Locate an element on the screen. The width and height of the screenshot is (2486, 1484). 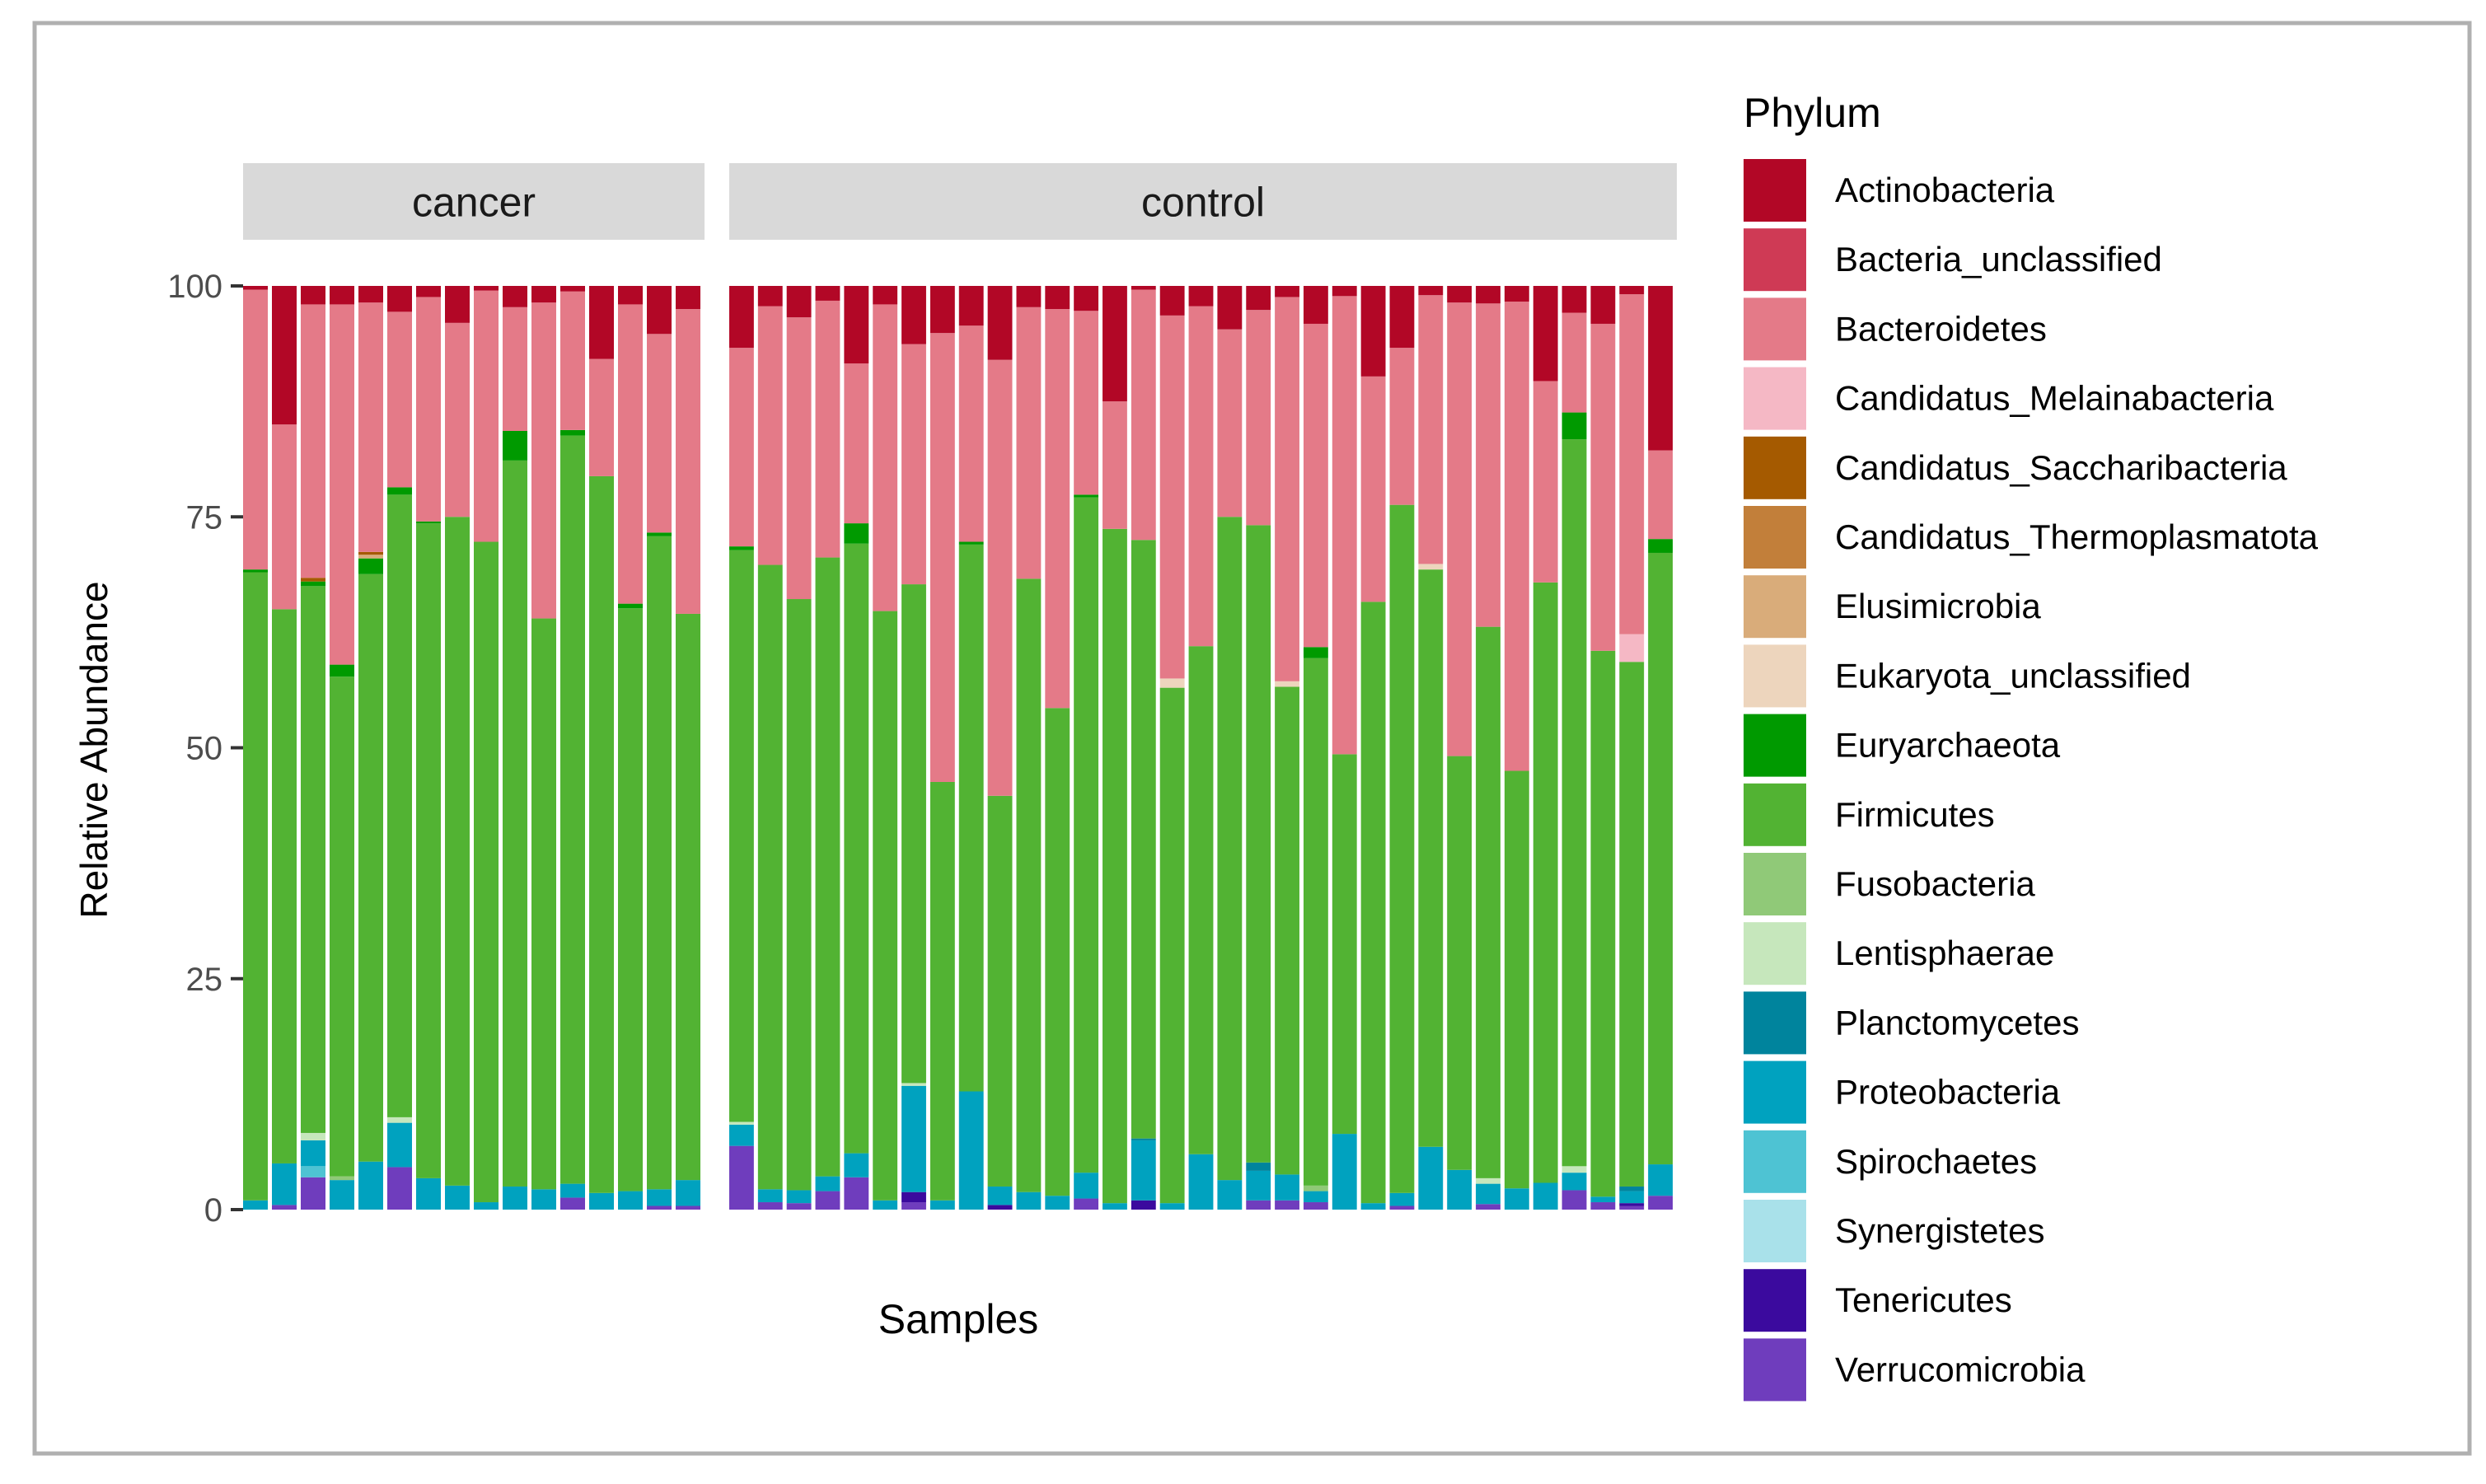
legend-label: Euryarchaeota is located at coordinates (1948, 746).